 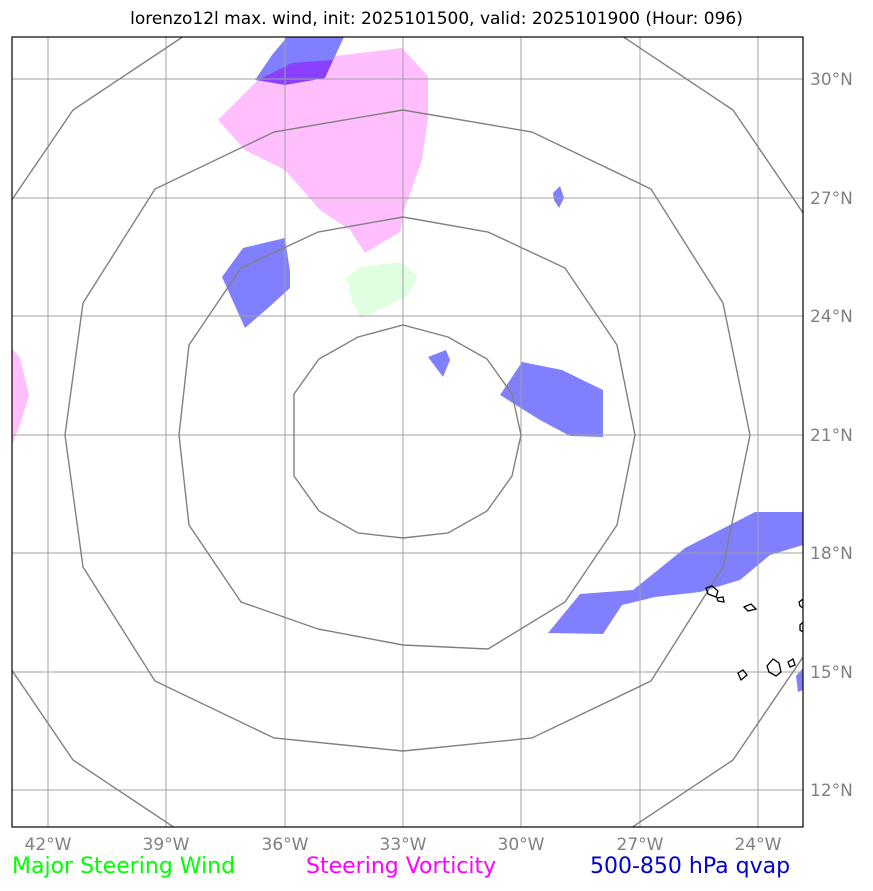 I want to click on lat-tick-label: 15°N, so click(x=831, y=673).